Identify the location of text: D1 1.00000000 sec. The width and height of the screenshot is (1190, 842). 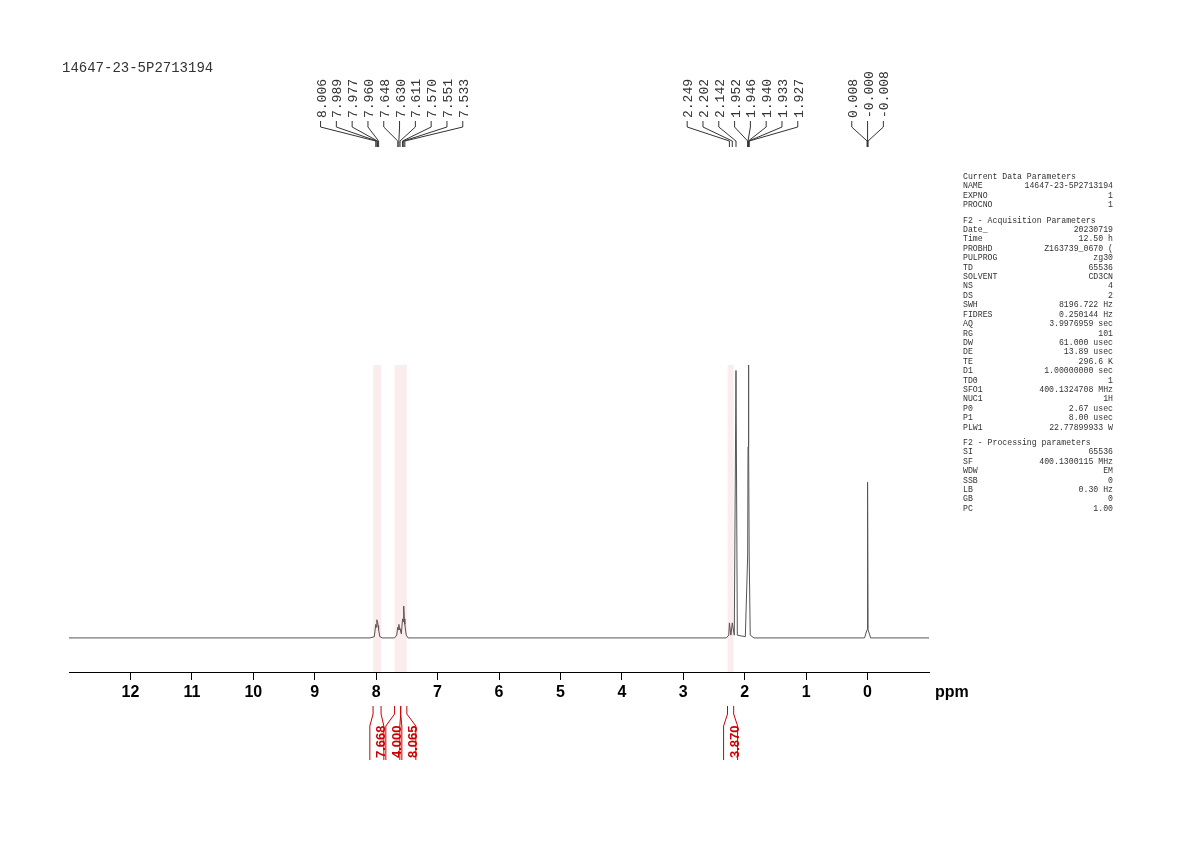
(1038, 371).